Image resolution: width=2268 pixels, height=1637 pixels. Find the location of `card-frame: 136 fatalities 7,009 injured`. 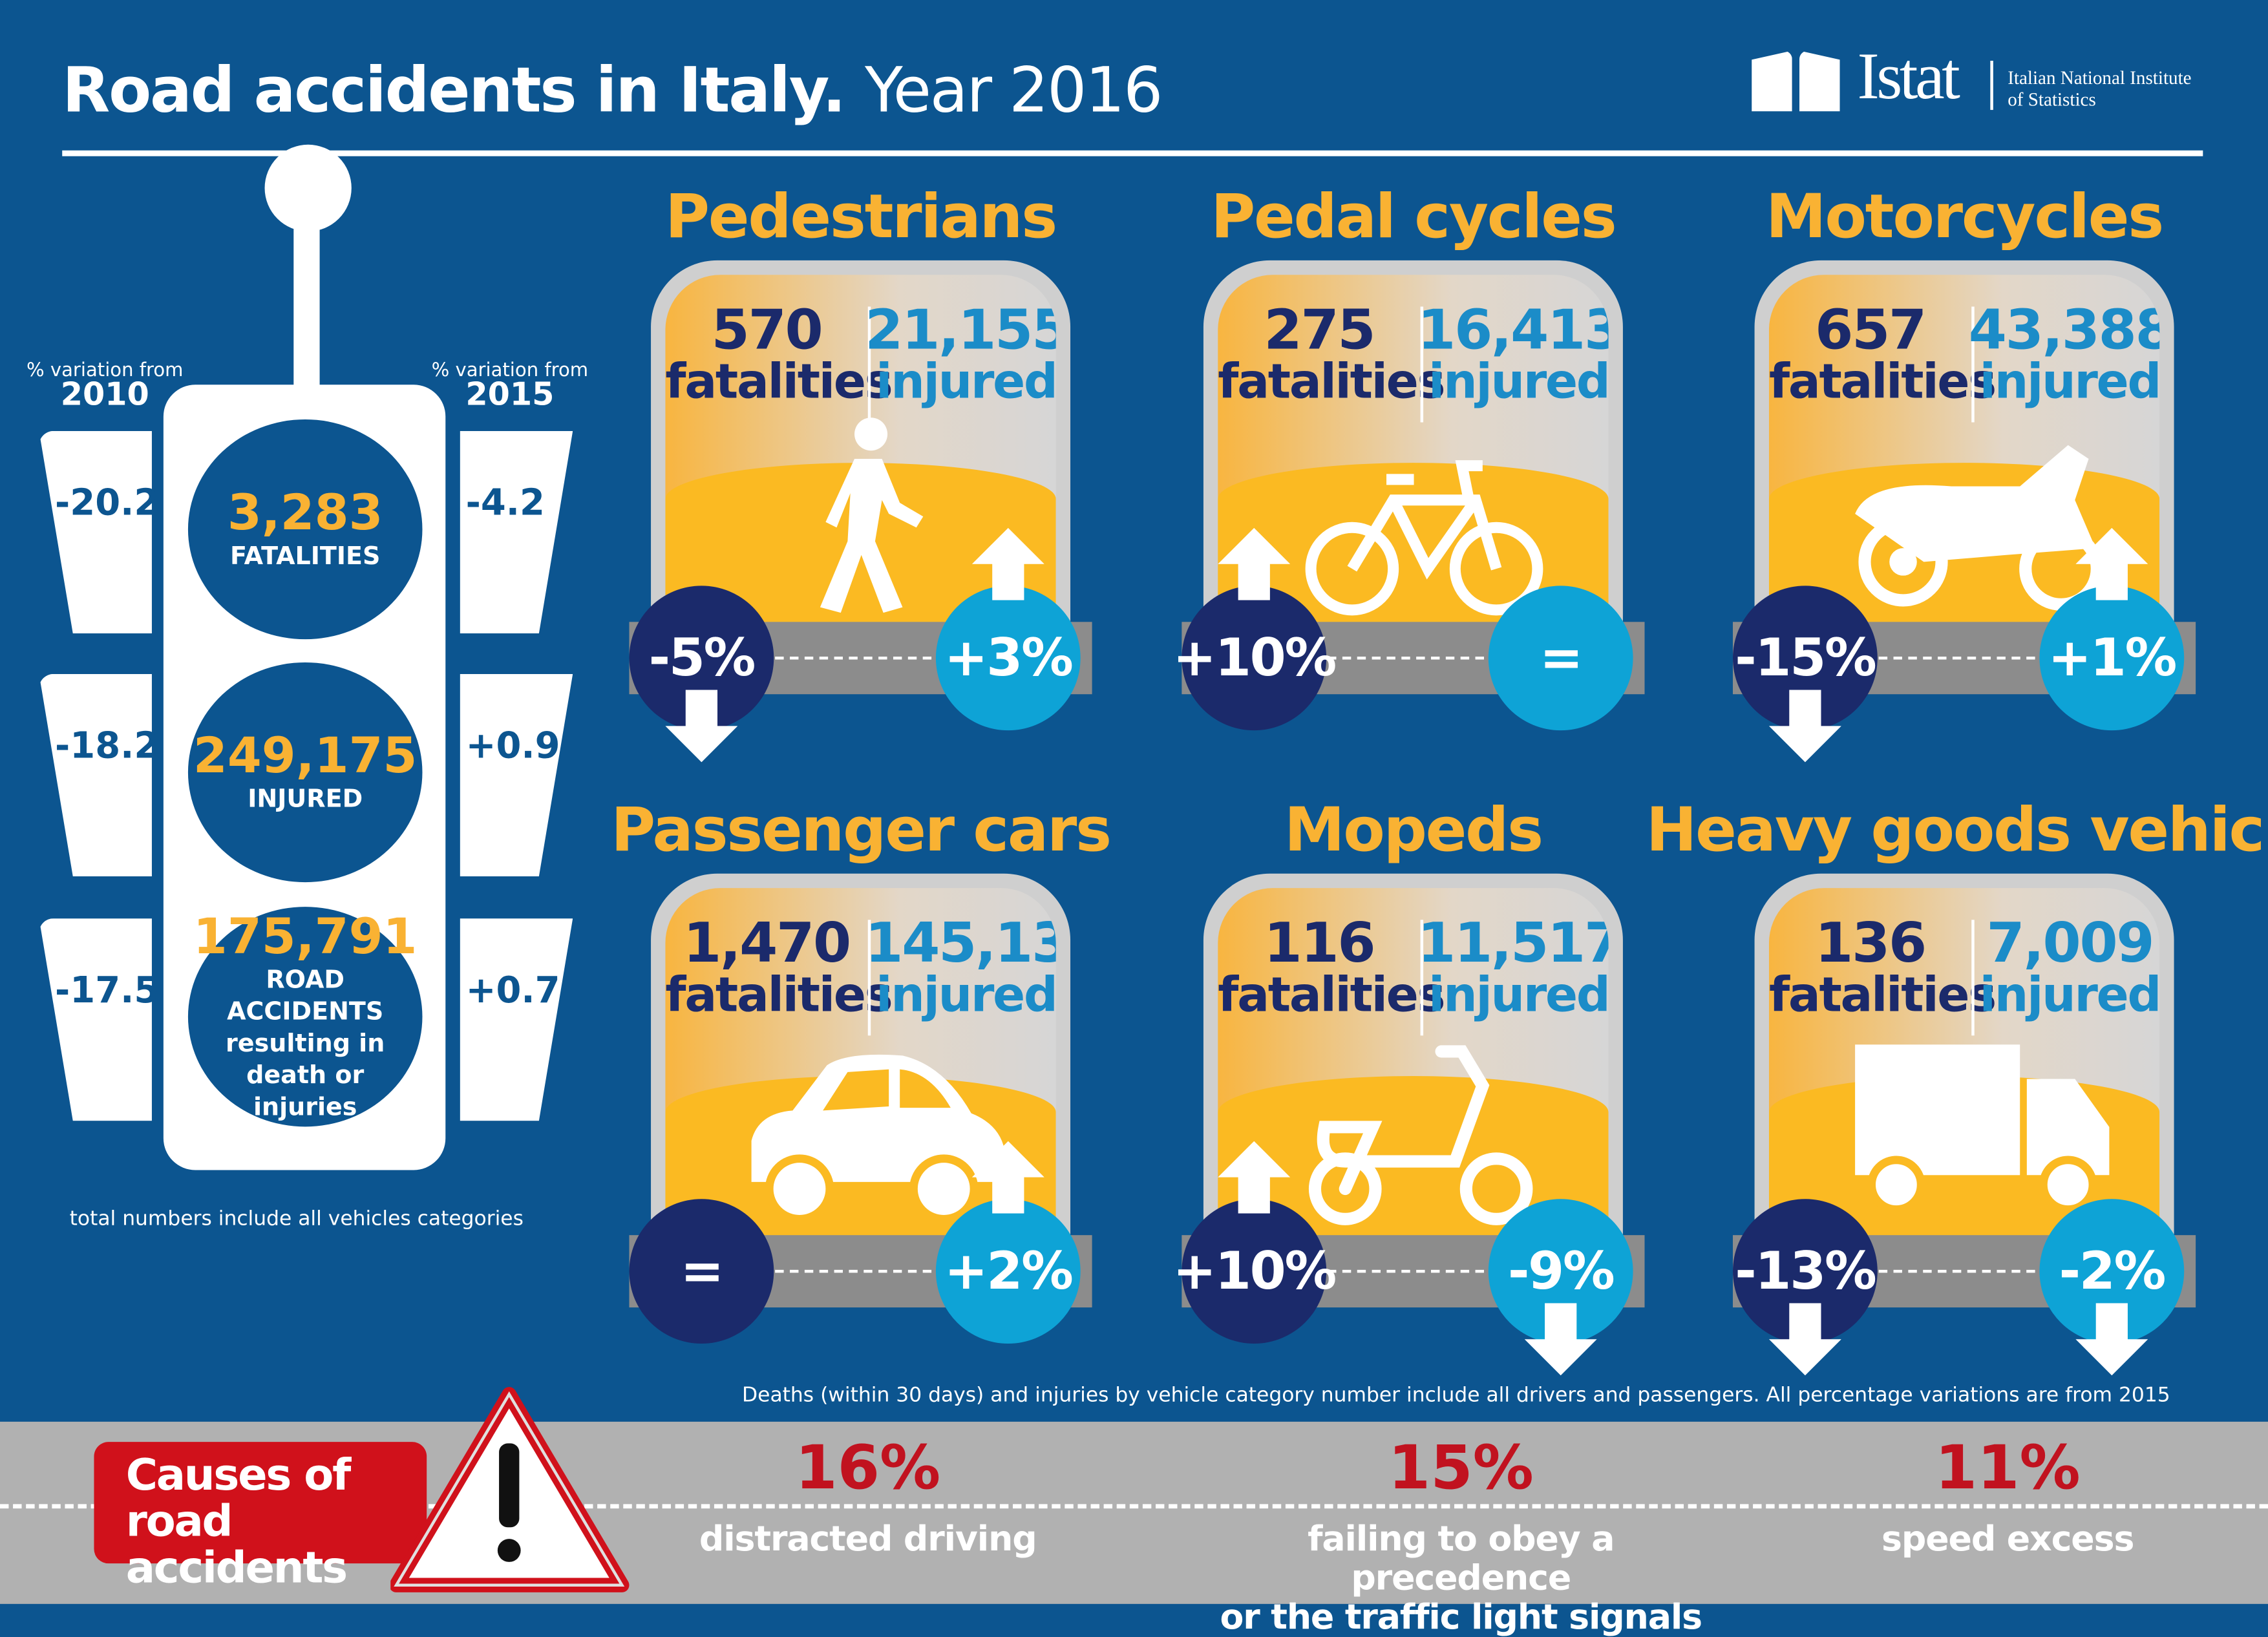

card-frame: 136 fatalities 7,009 injured is located at coordinates (1964, 1061).